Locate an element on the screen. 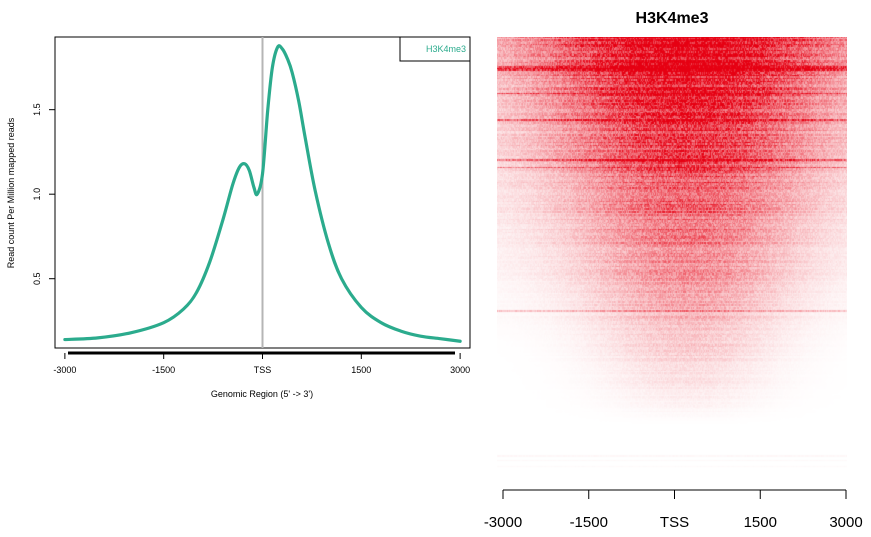  x-tick-label: -1500 is located at coordinates (163, 370).